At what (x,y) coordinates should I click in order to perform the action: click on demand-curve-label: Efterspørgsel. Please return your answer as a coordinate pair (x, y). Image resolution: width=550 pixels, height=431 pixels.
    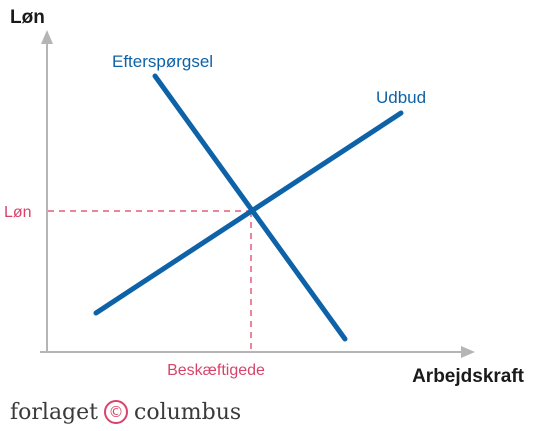
    Looking at the image, I should click on (162, 61).